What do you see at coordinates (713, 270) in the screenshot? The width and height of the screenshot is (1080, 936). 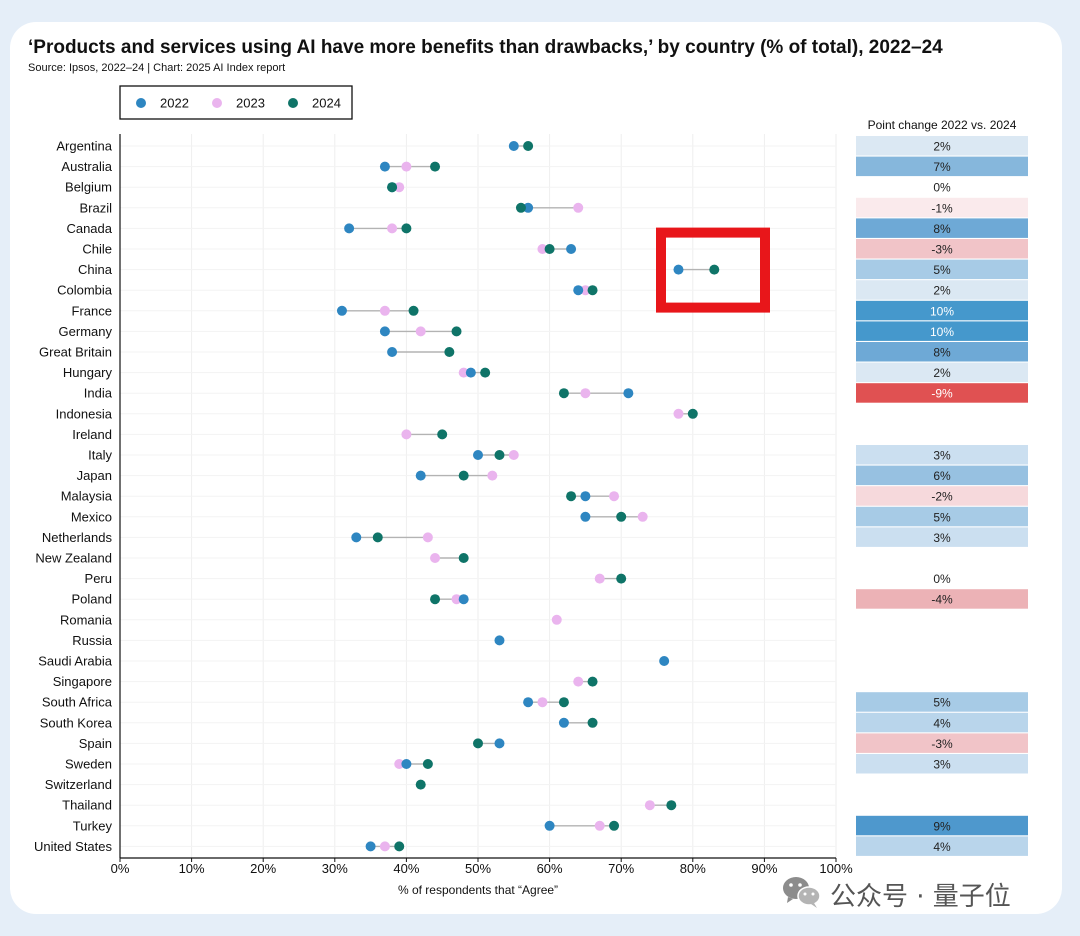 I see `china-highlight-box` at bounding box center [713, 270].